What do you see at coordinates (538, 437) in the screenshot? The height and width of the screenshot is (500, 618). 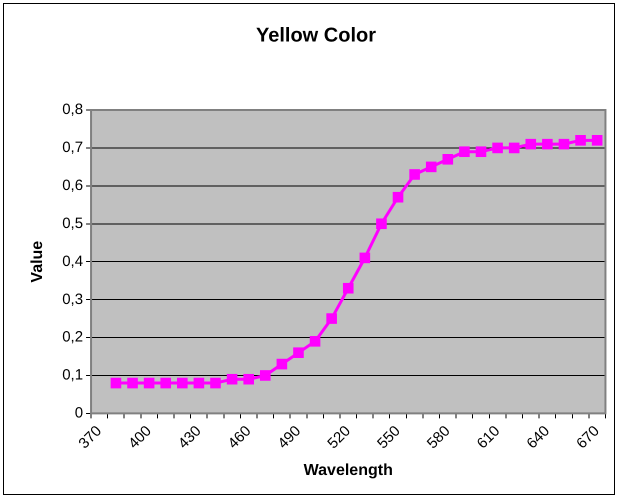 I see `x-tick-label: 640` at bounding box center [538, 437].